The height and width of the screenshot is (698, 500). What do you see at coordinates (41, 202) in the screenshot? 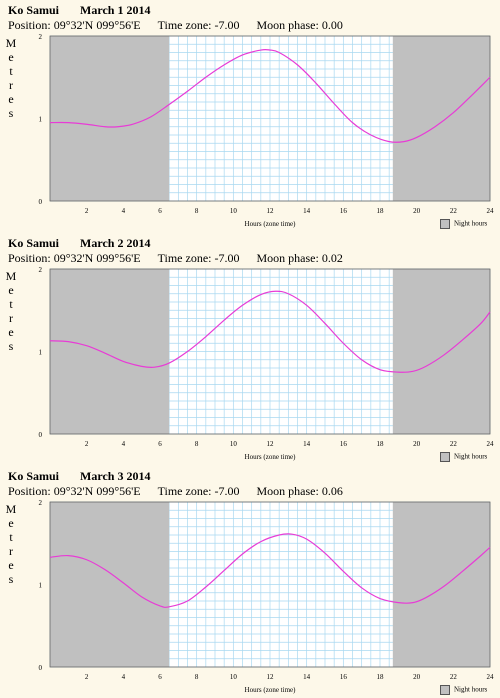
I see `y-tick-label: 0` at bounding box center [41, 202].